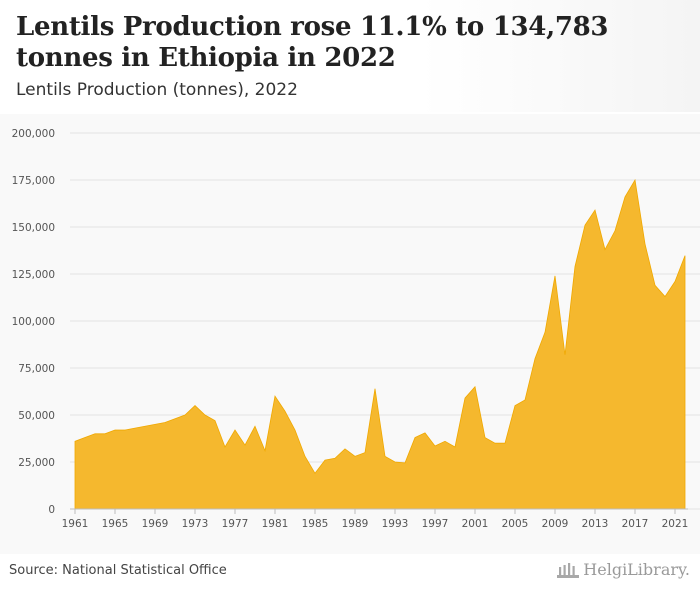 The width and height of the screenshot is (700, 596). I want to click on y-tick-label: 175,000, so click(33, 181).